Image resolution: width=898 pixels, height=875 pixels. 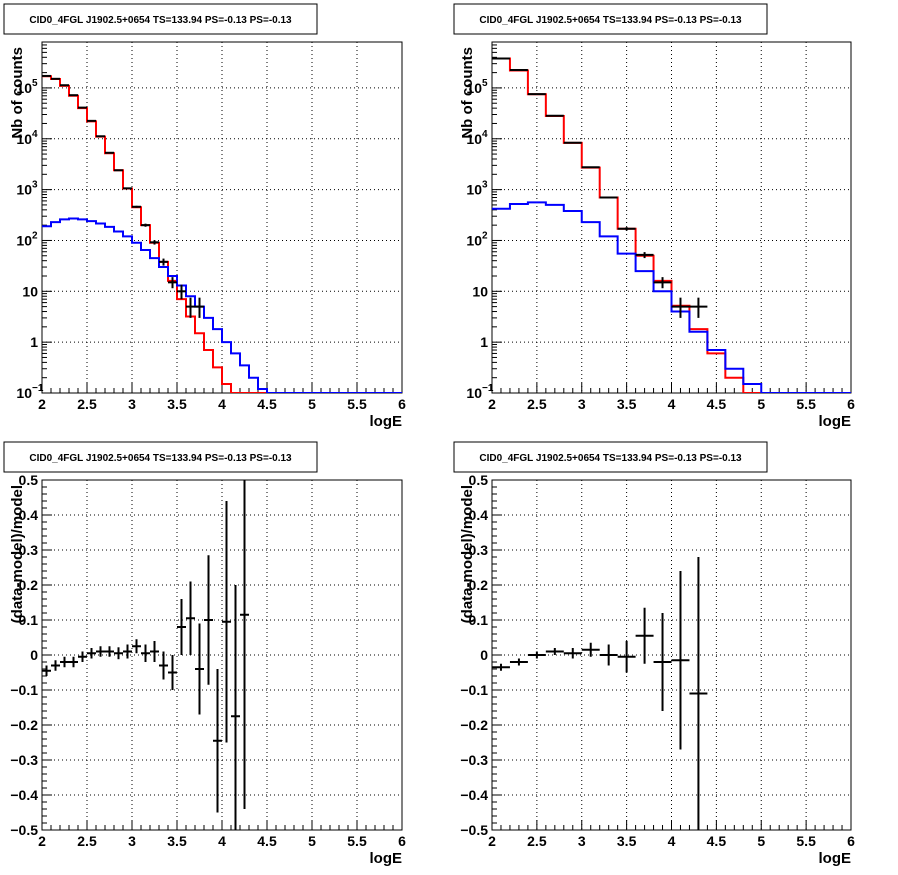 What do you see at coordinates (485, 83) in the screenshot?
I see `y-tick-exponent: 5` at bounding box center [485, 83].